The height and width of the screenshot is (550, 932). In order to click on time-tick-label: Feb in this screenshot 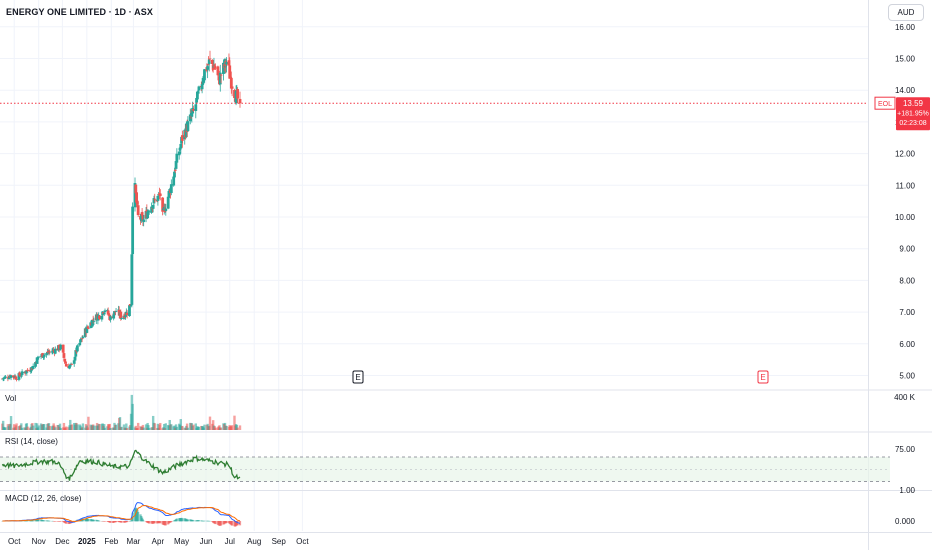, I will do `click(111, 541)`.